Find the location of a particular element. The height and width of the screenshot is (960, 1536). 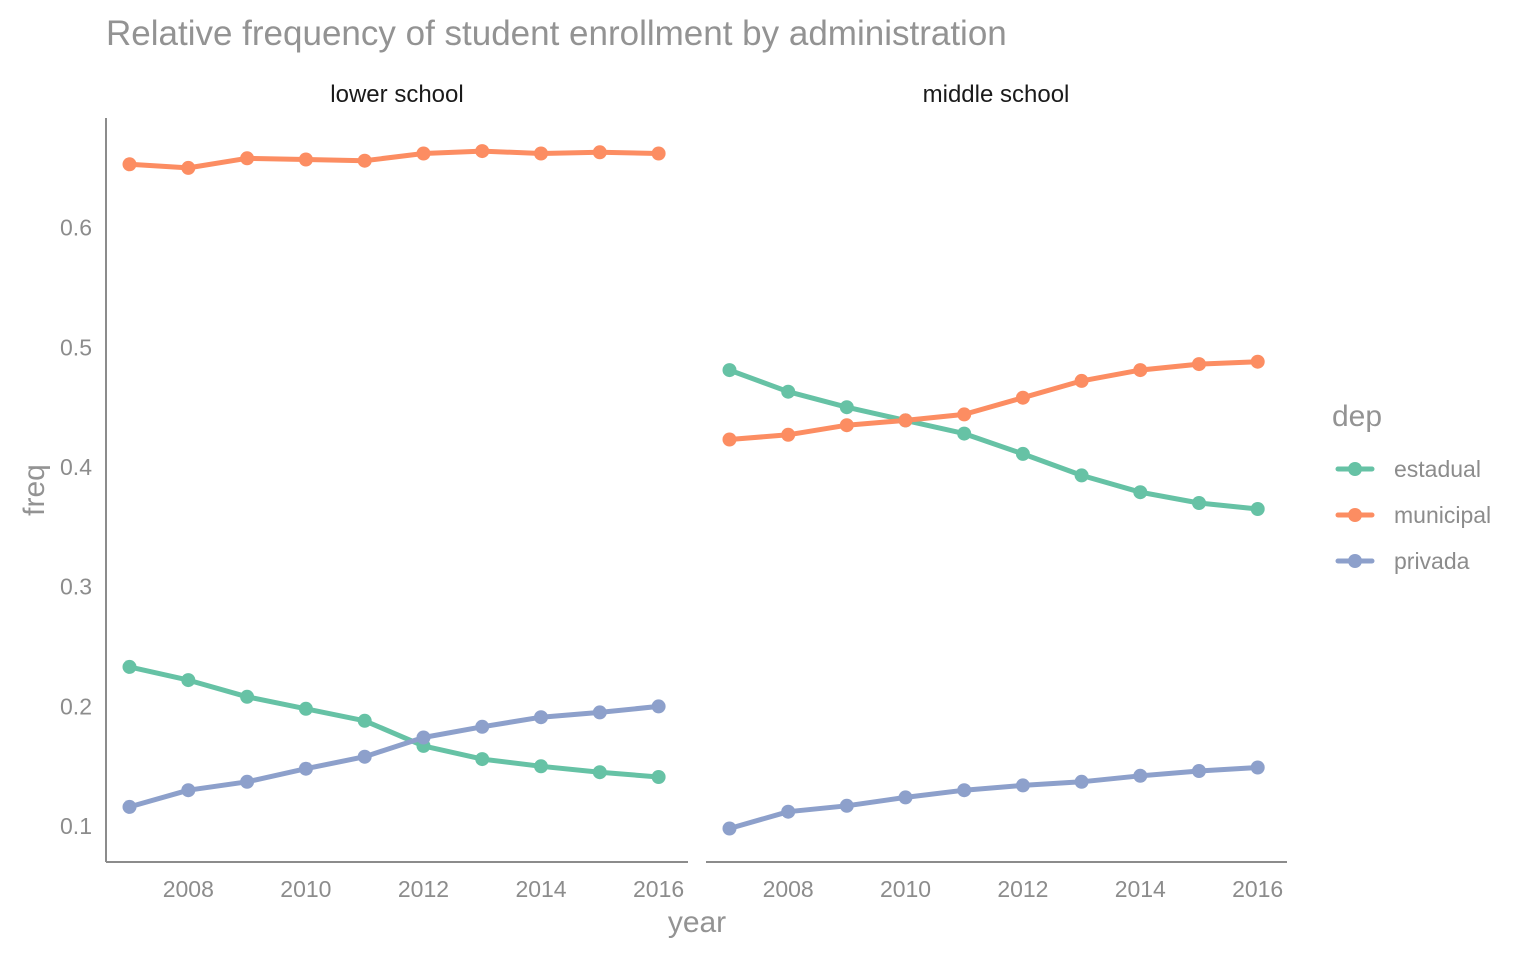

panel-axes-middle-school: 2008 2010 2012 2014 2016 is located at coordinates (996, 881).